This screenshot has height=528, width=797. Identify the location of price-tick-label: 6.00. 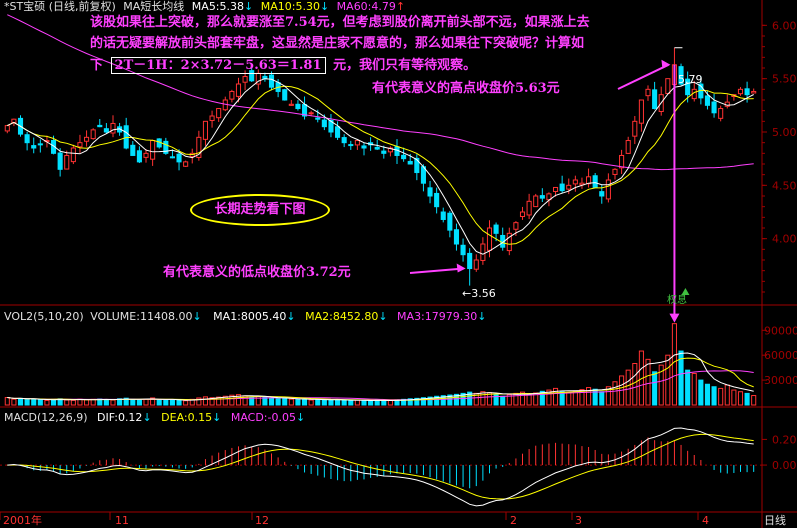
(784, 25).